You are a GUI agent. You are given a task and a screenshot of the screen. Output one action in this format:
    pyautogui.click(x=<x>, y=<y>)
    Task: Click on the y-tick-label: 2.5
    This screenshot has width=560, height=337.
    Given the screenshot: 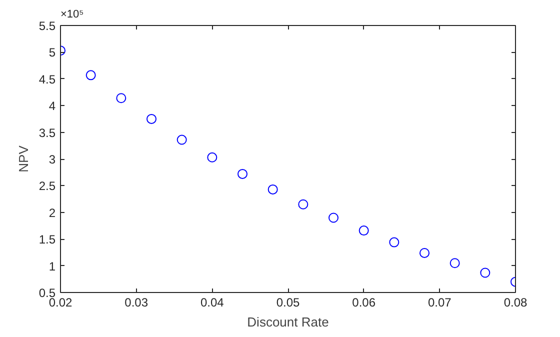 What is the action you would take?
    pyautogui.click(x=47, y=186)
    